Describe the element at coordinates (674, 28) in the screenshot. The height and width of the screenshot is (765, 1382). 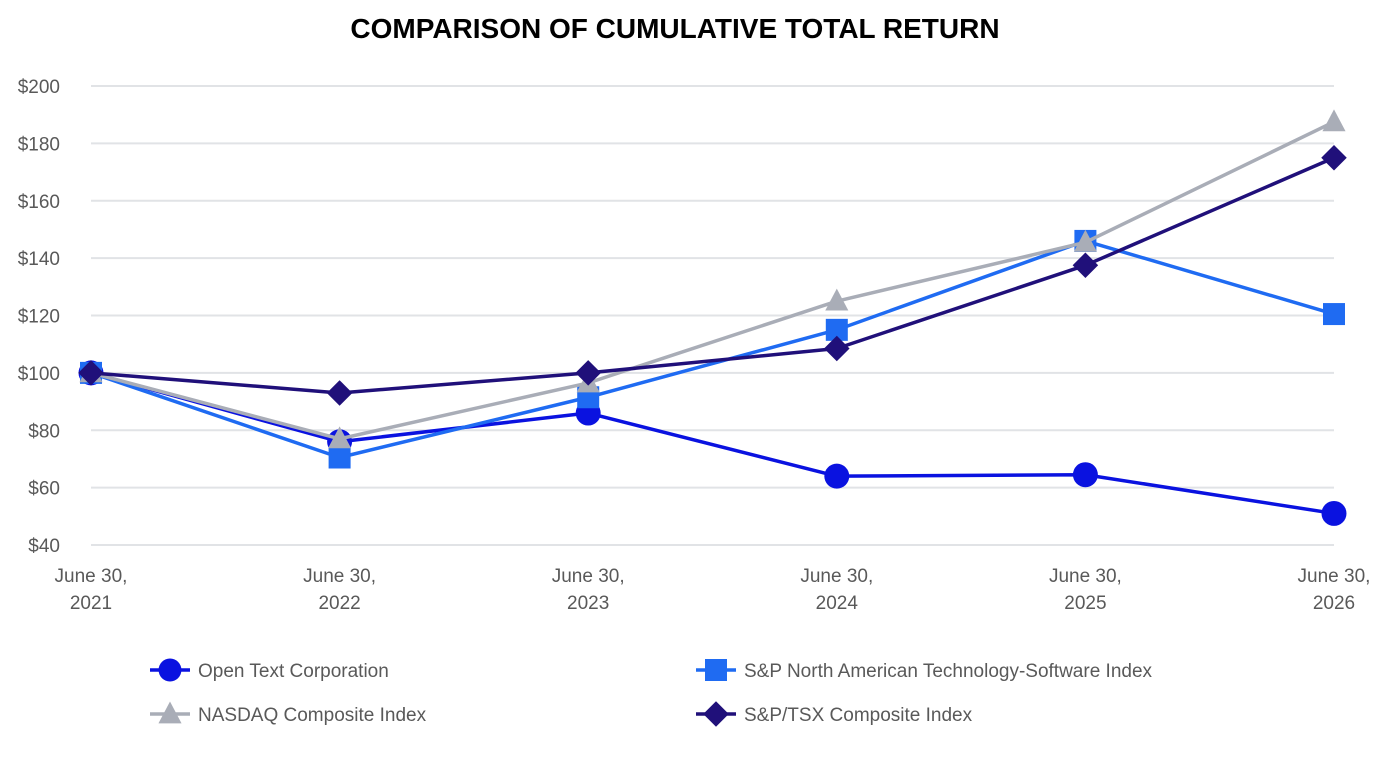
I see `chart-title: COMPARISON OF CUMULATIVE TOTAL RETURN` at that location.